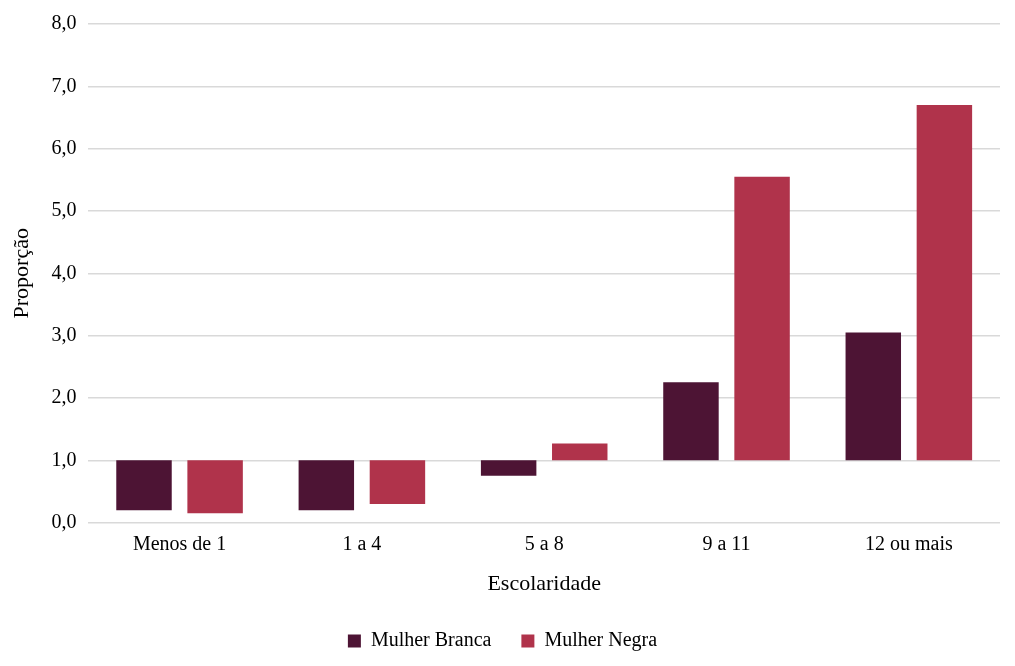 The height and width of the screenshot is (666, 1015). I want to click on y-tick-label: 6,0, so click(64, 146).